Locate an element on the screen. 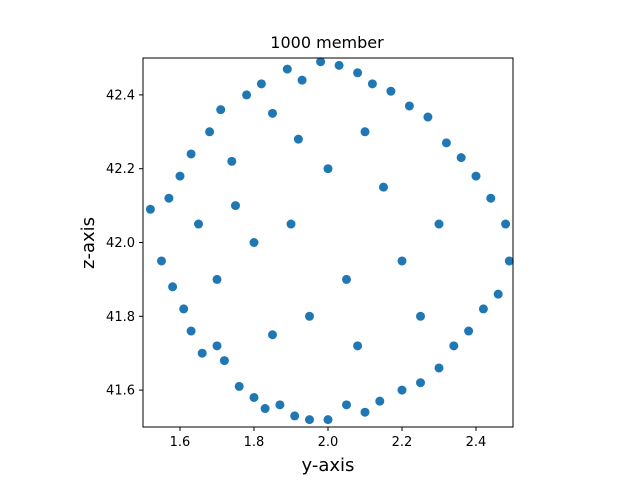  y-tick-label: 42.0 is located at coordinates (120, 243).